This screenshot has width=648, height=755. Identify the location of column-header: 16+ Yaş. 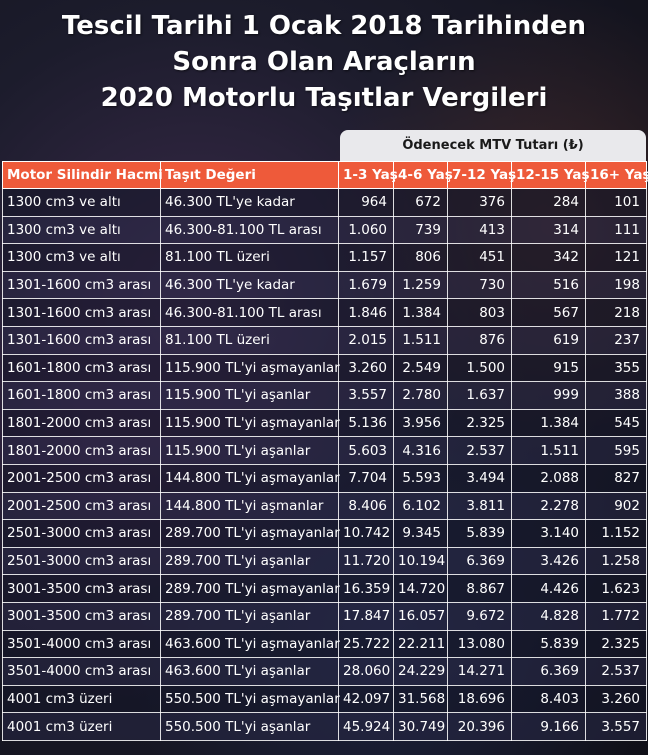
(616, 175).